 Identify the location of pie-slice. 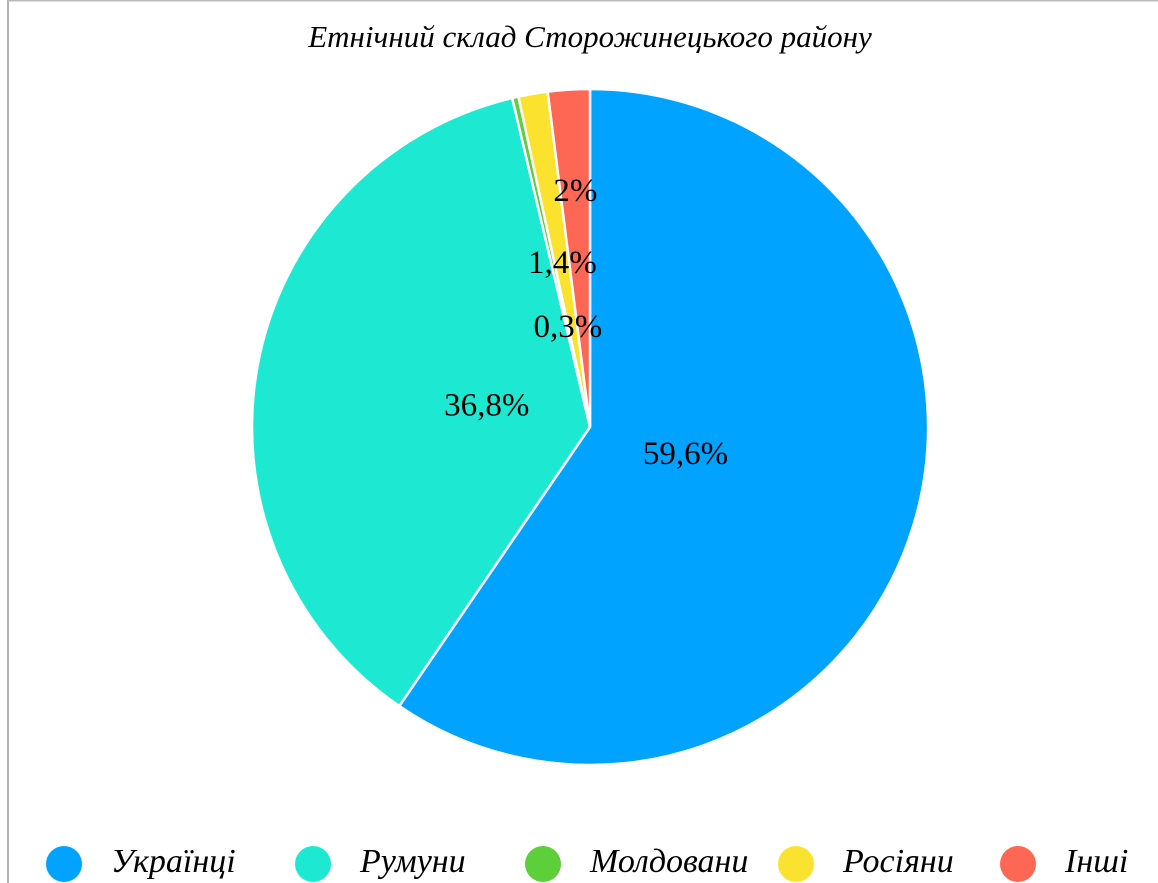
(569, 257).